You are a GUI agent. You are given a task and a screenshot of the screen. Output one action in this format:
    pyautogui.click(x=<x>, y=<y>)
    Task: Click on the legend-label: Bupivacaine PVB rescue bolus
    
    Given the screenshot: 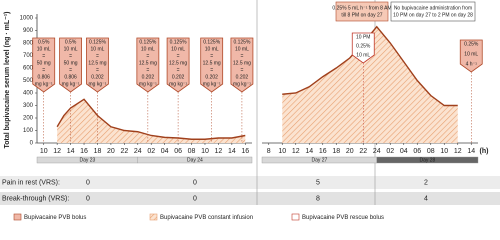 What is the action you would take?
    pyautogui.click(x=343, y=218)
    